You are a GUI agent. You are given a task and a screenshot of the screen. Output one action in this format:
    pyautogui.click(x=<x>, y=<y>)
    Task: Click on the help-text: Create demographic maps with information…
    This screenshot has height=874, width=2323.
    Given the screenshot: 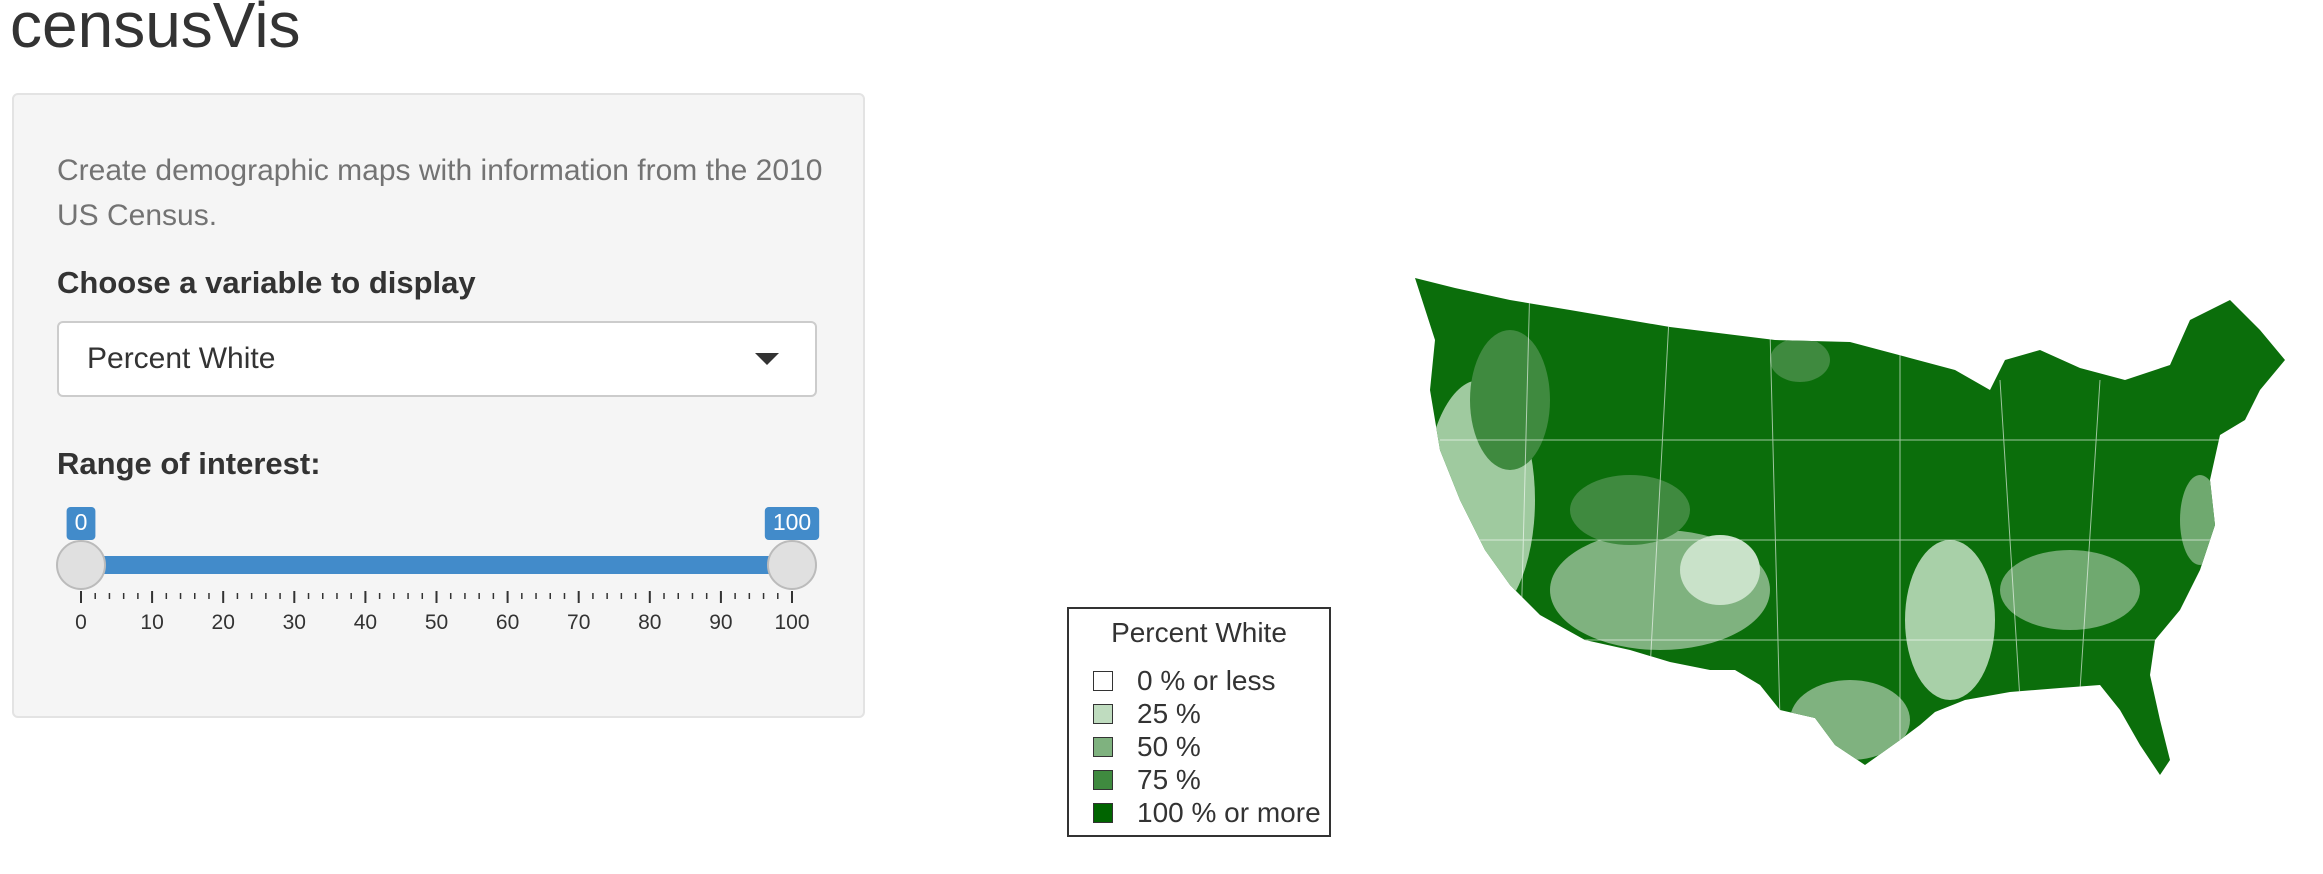 What is the action you would take?
    pyautogui.click(x=440, y=193)
    